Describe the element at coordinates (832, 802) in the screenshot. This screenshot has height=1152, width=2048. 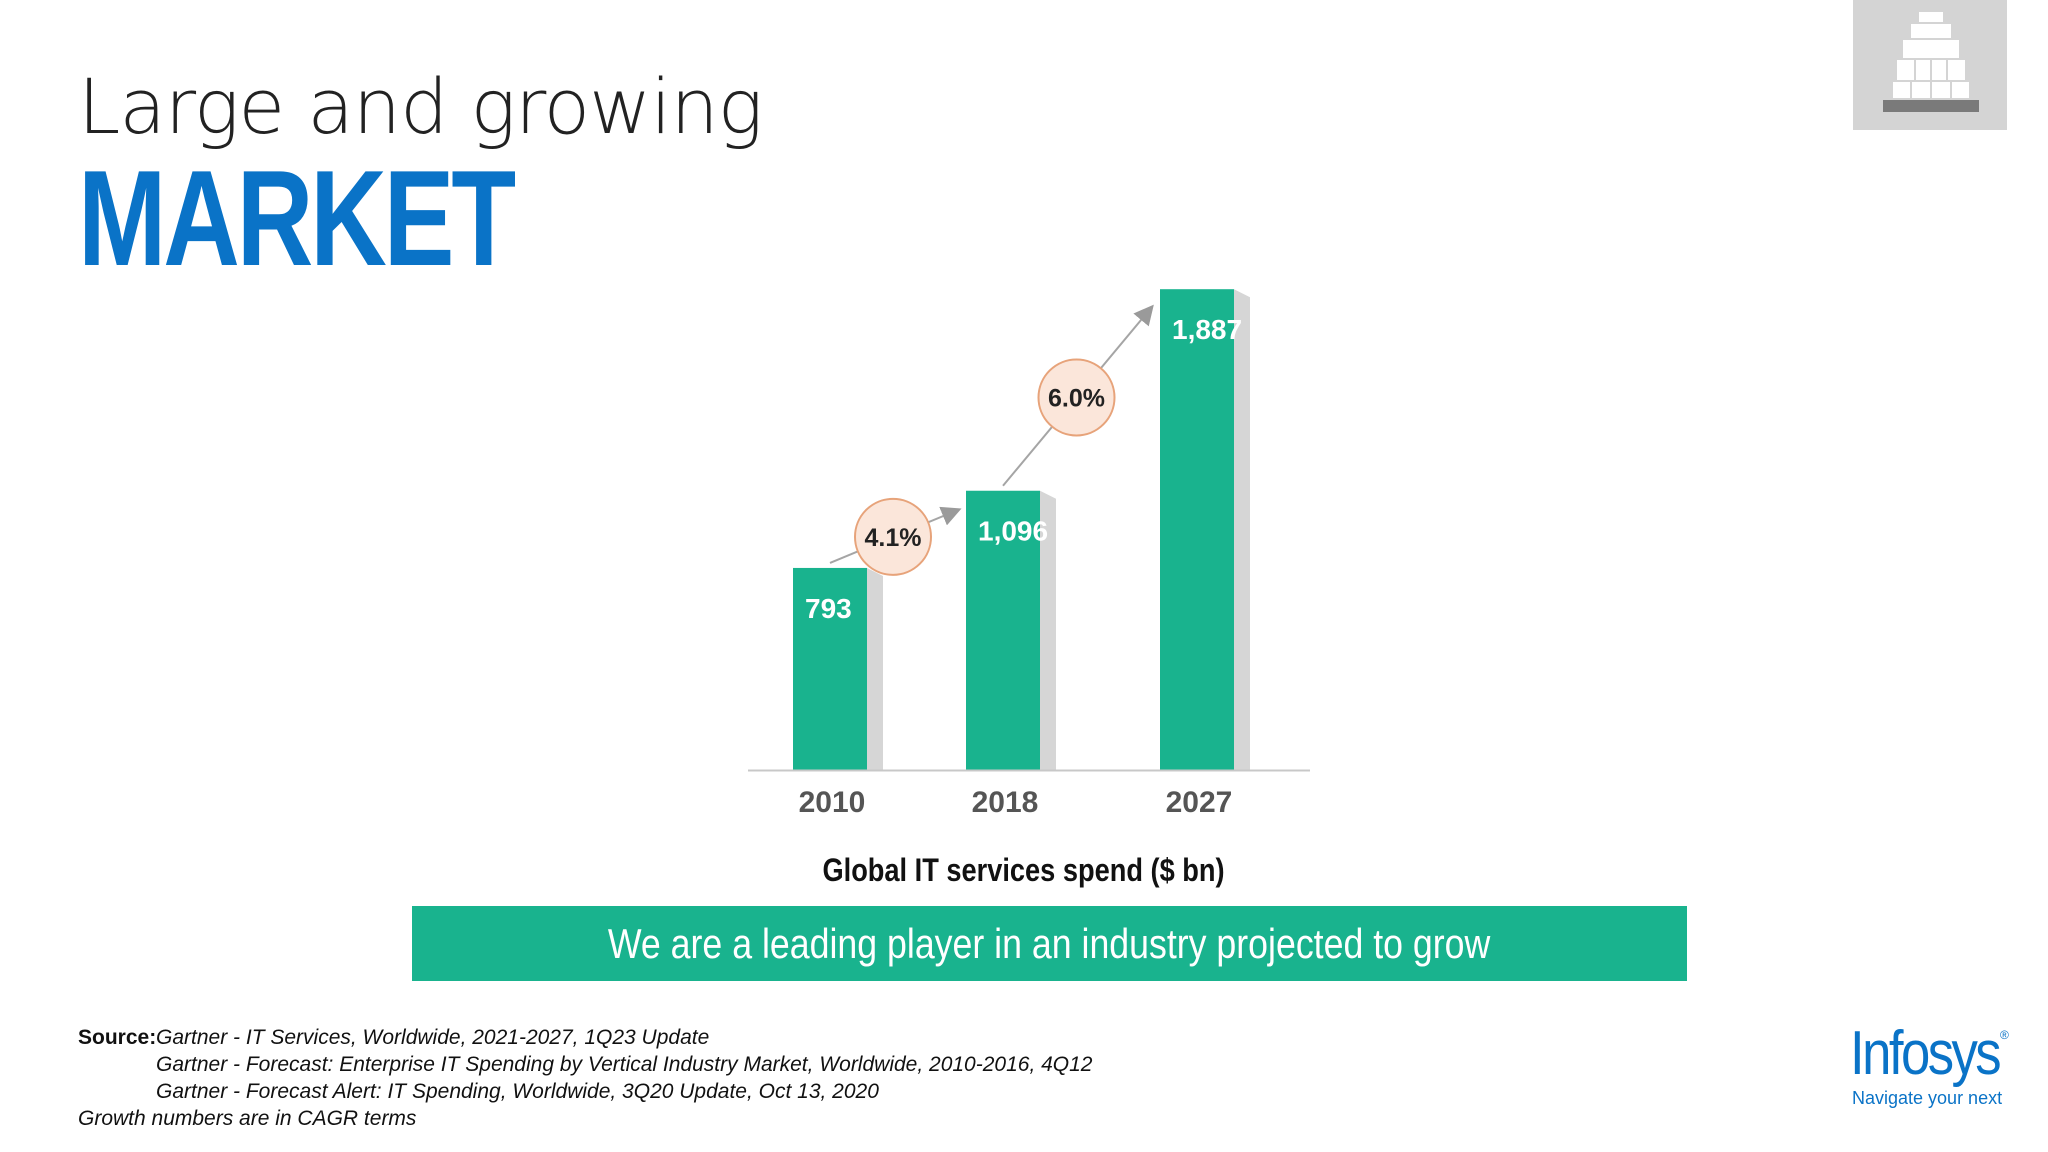
I see `category-label-2010: 2010` at that location.